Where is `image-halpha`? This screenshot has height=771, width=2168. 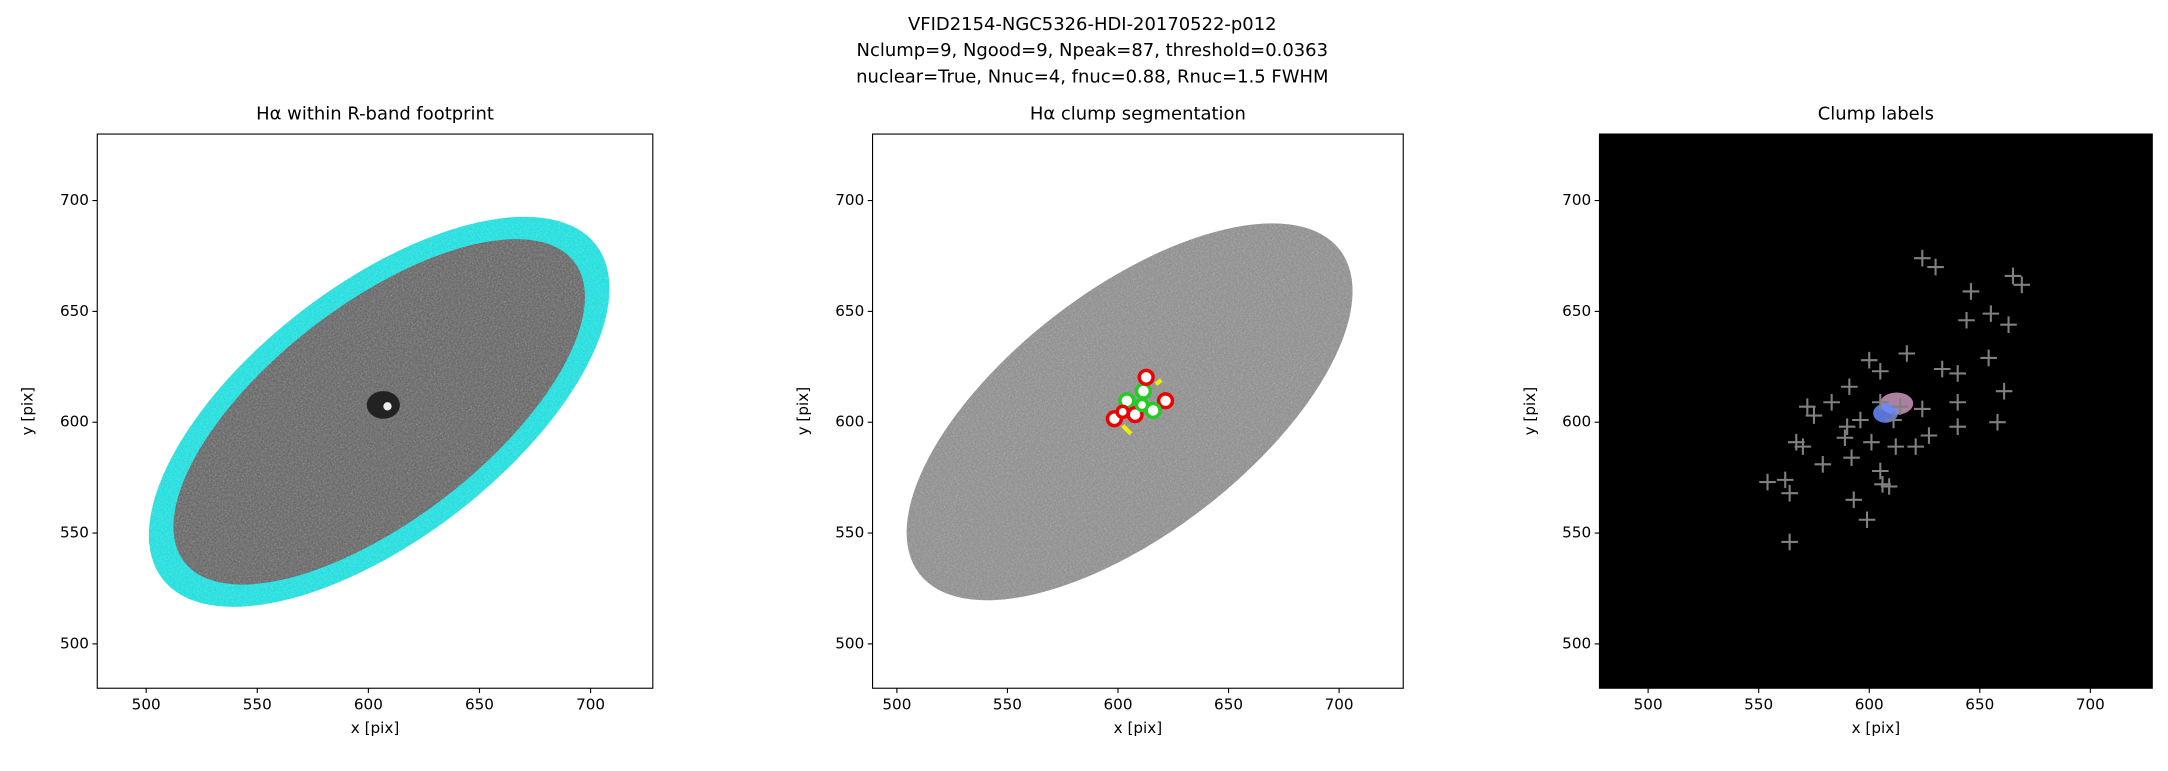 image-halpha is located at coordinates (379, 411).